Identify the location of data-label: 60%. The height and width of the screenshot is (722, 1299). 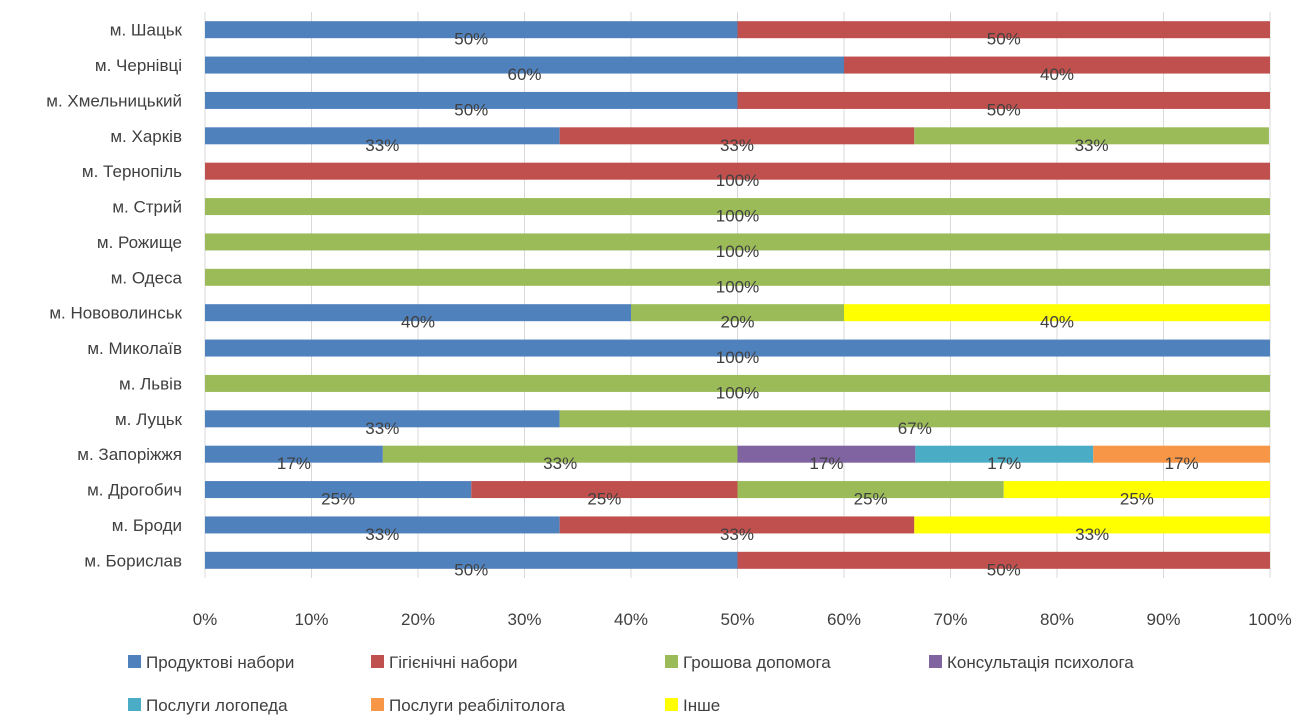
(524, 74).